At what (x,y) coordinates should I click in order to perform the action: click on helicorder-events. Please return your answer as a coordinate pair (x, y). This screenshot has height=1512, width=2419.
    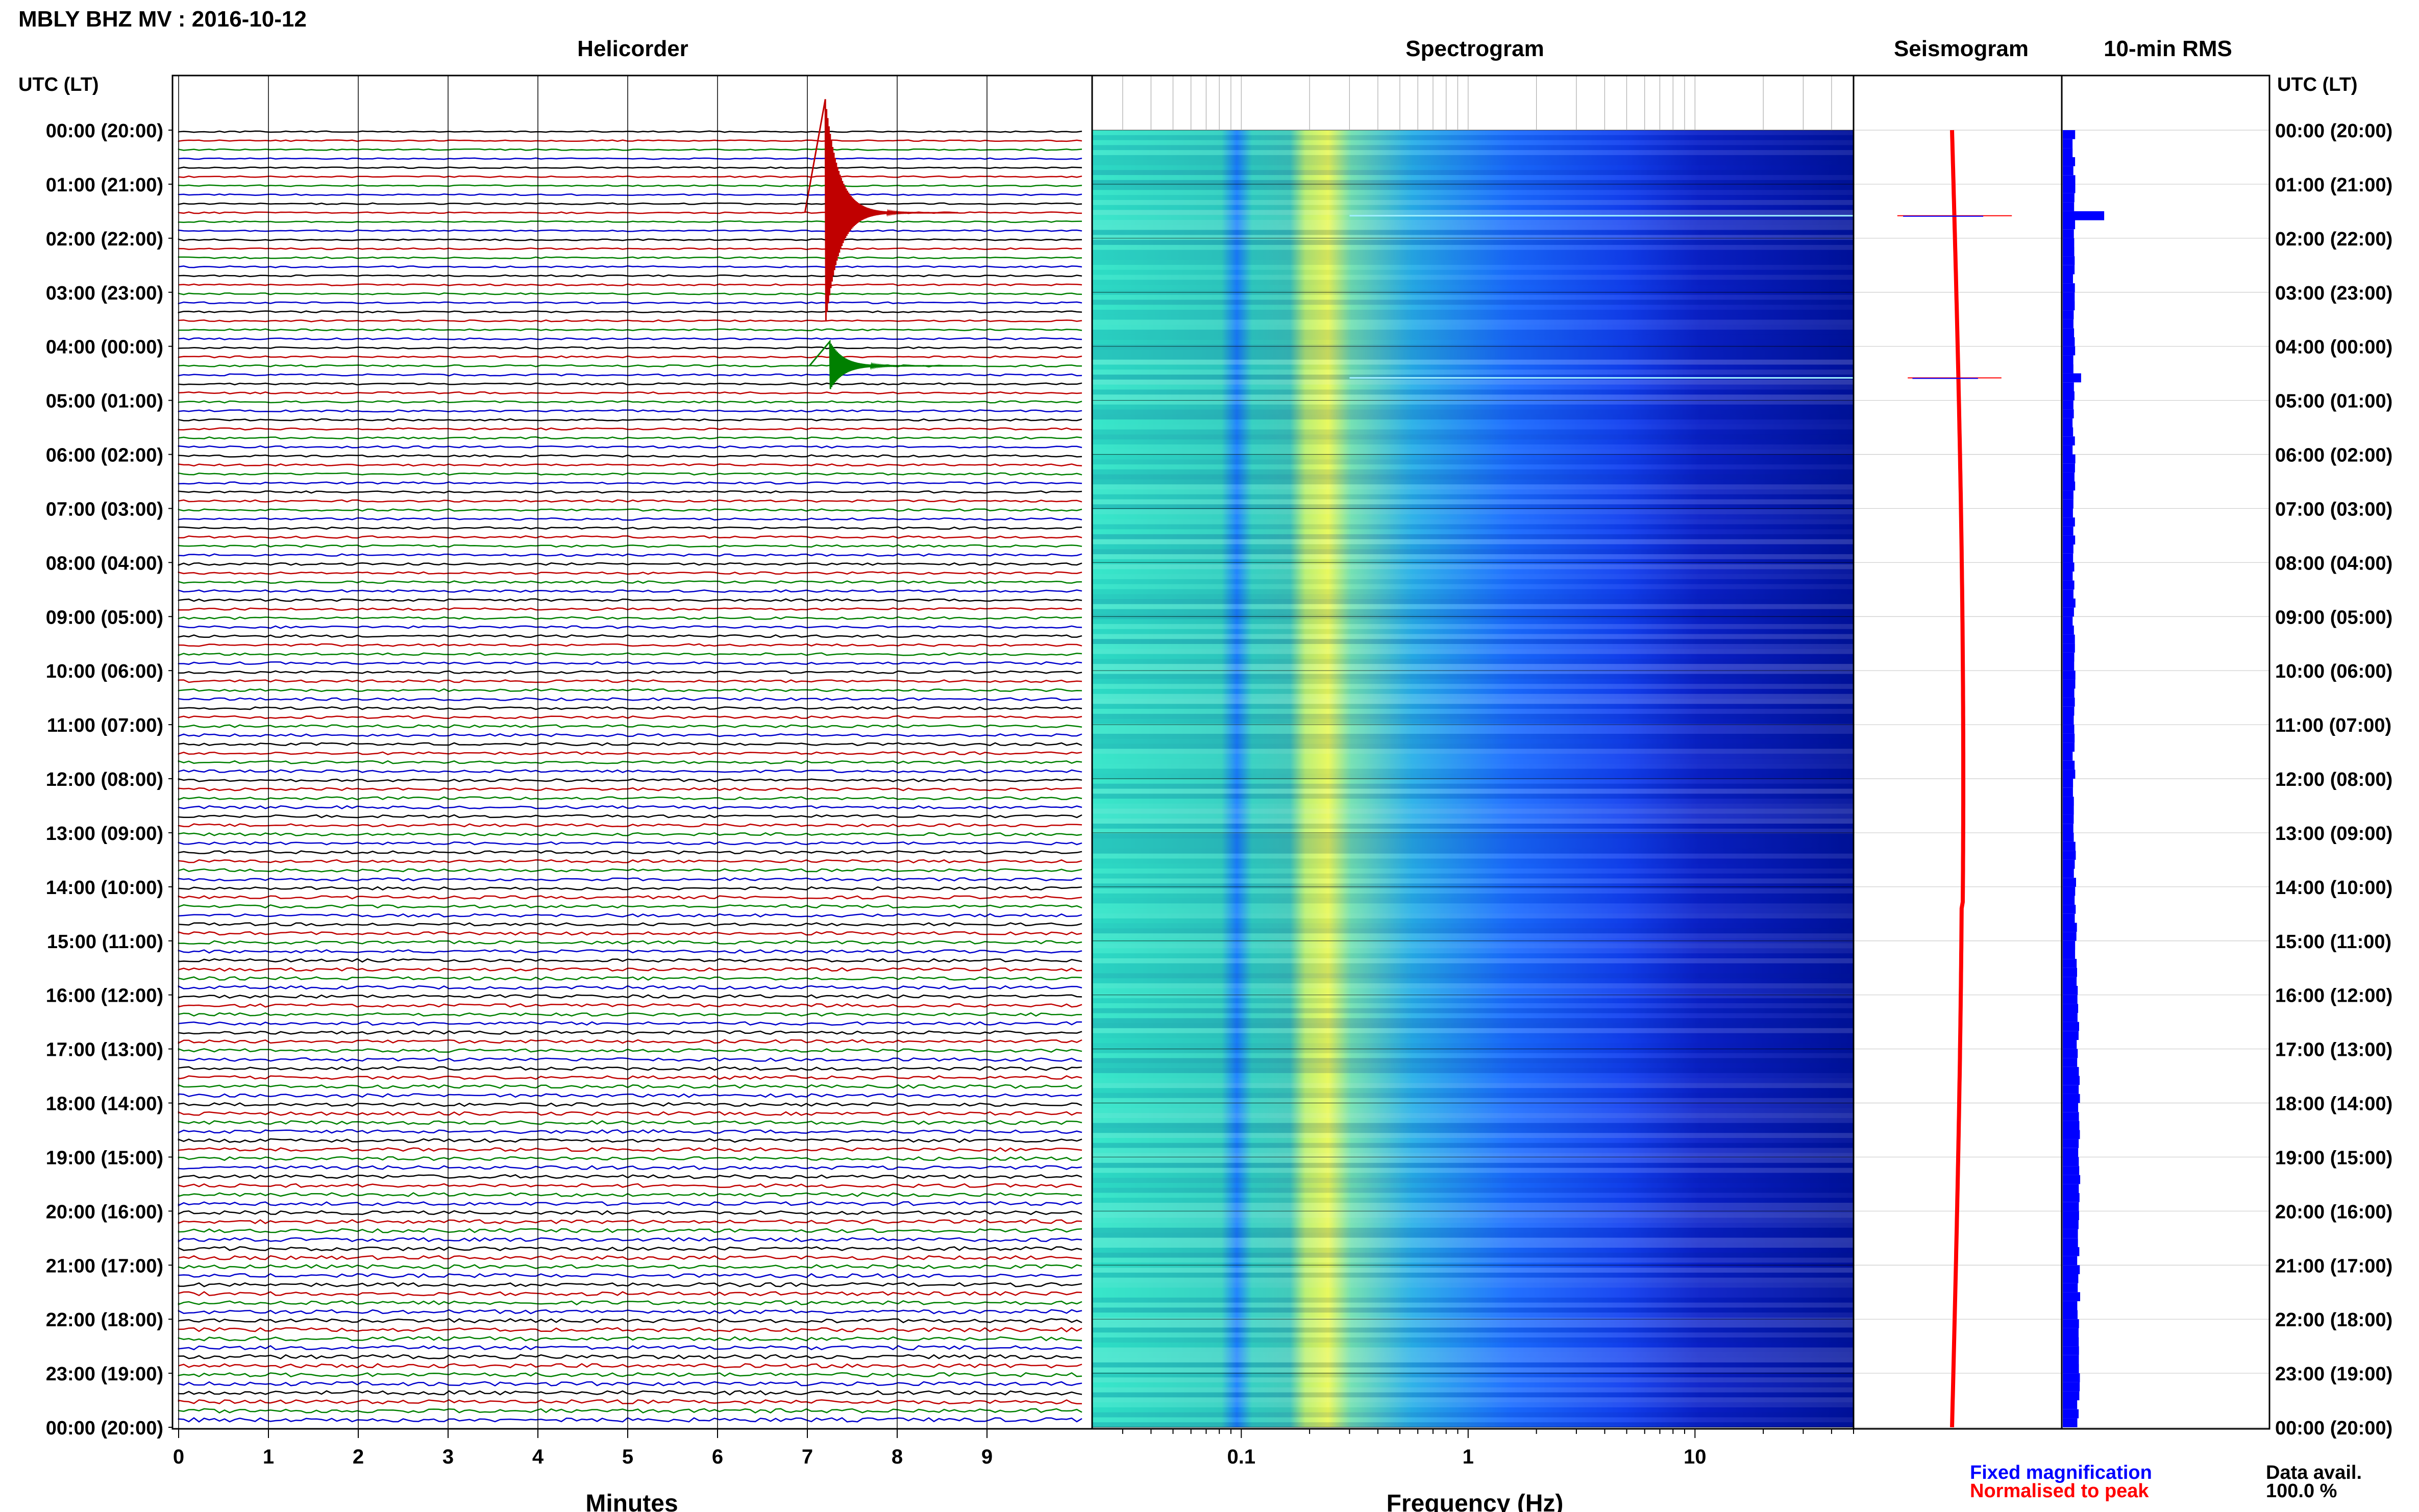
    Looking at the image, I should click on (883, 244).